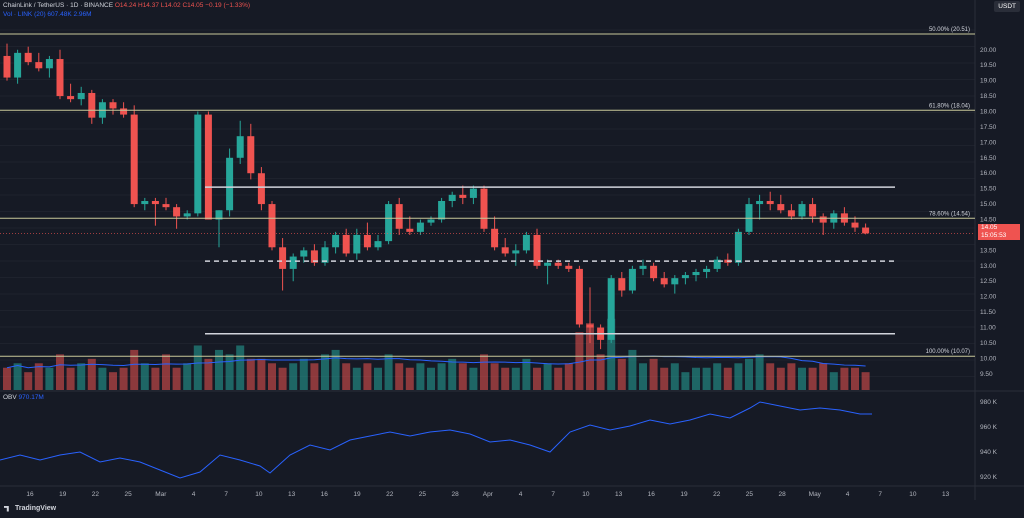  Describe the element at coordinates (436, 362) in the screenshot. I see `volume-ma-line` at that location.